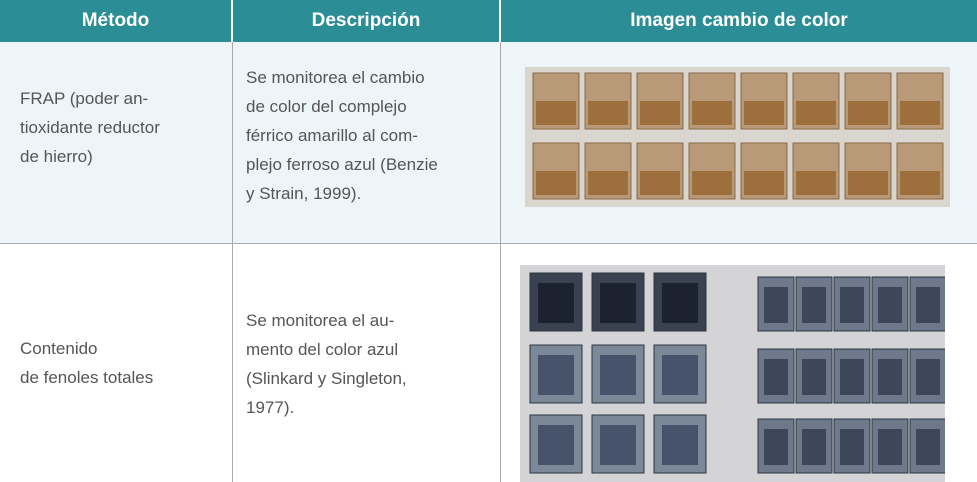  Describe the element at coordinates (320, 320) in the screenshot. I see `text-line: Se monitorea el au-` at that location.